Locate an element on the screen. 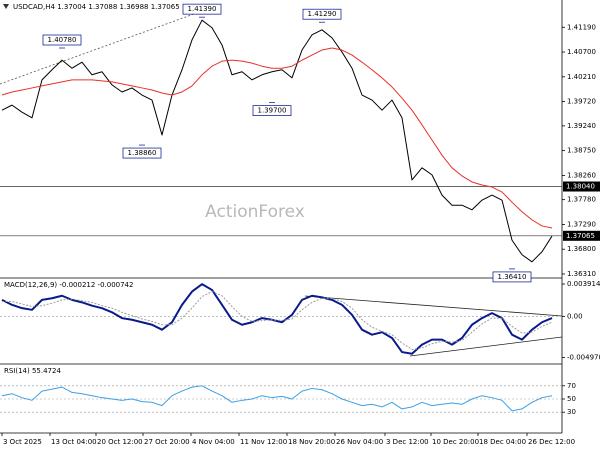  y-tick-label: 1.39240 is located at coordinates (581, 126).